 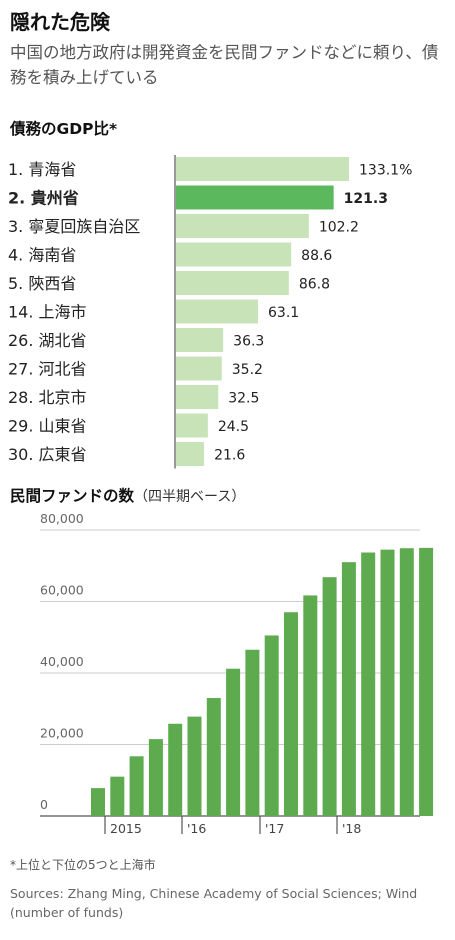 What do you see at coordinates (44, 804) in the screenshot?
I see `fund-y-tick-label: 0` at bounding box center [44, 804].